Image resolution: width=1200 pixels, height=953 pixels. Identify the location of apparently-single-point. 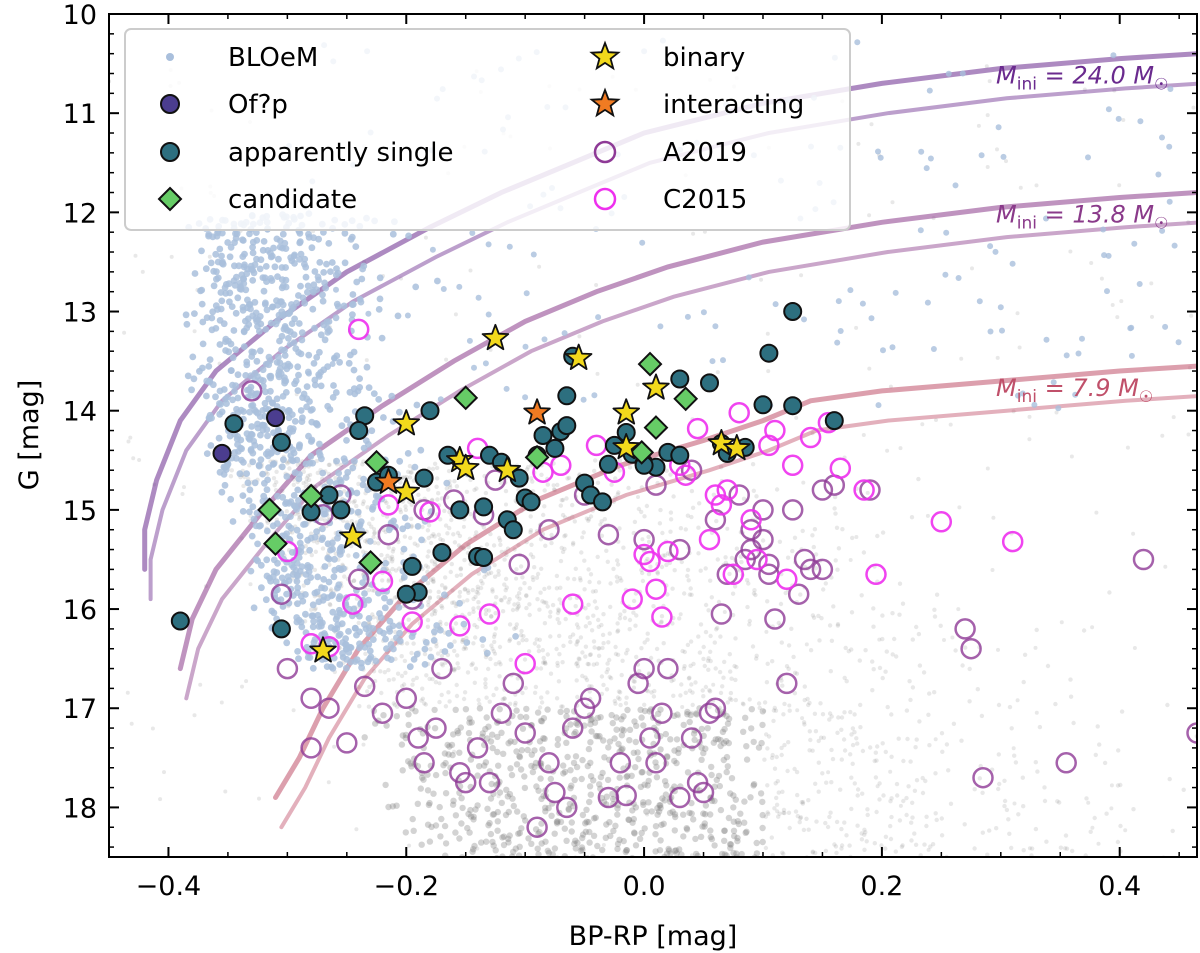
(567, 426).